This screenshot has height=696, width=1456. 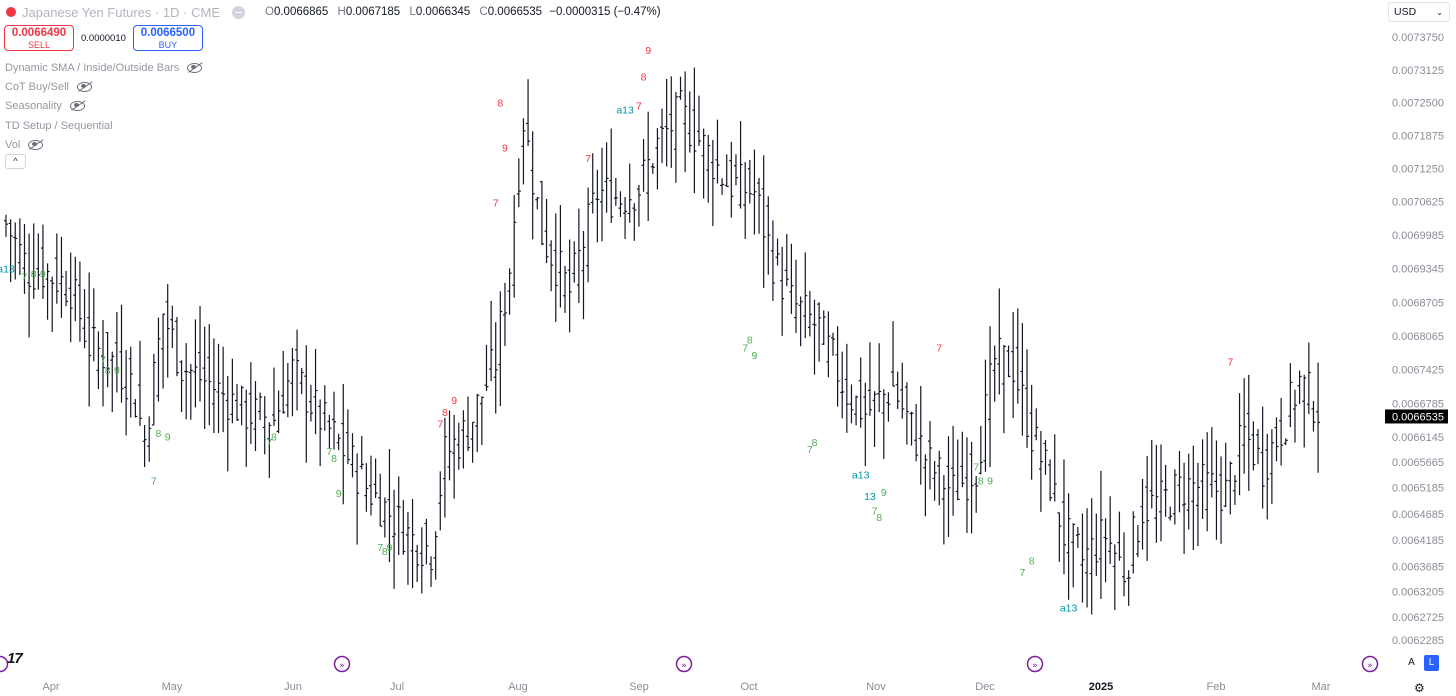 What do you see at coordinates (104, 67) in the screenshot?
I see `indicator-row: Dynamic SMA / Inside/Outside Bars` at bounding box center [104, 67].